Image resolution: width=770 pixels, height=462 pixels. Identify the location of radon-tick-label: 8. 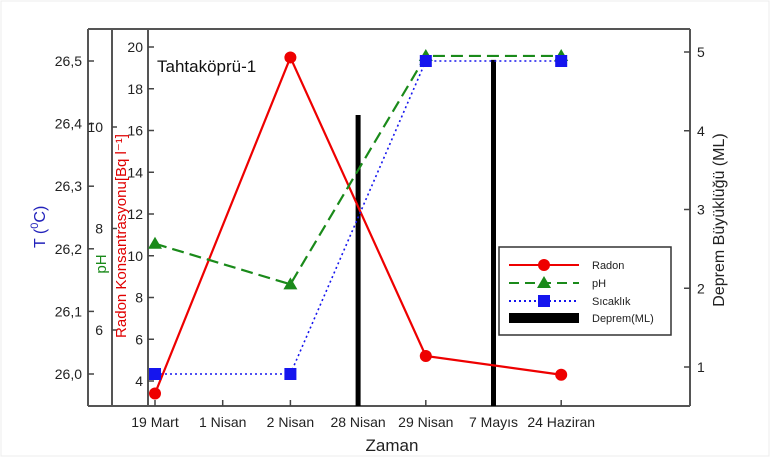
(139, 298).